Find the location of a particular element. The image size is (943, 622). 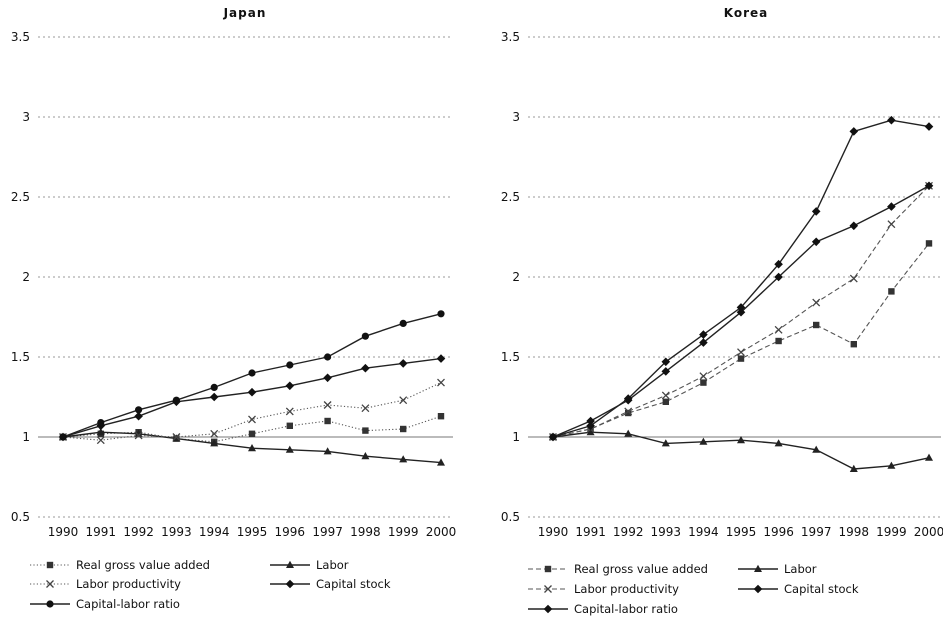

legend-label: Capital-labor ratio is located at coordinates (626, 609).